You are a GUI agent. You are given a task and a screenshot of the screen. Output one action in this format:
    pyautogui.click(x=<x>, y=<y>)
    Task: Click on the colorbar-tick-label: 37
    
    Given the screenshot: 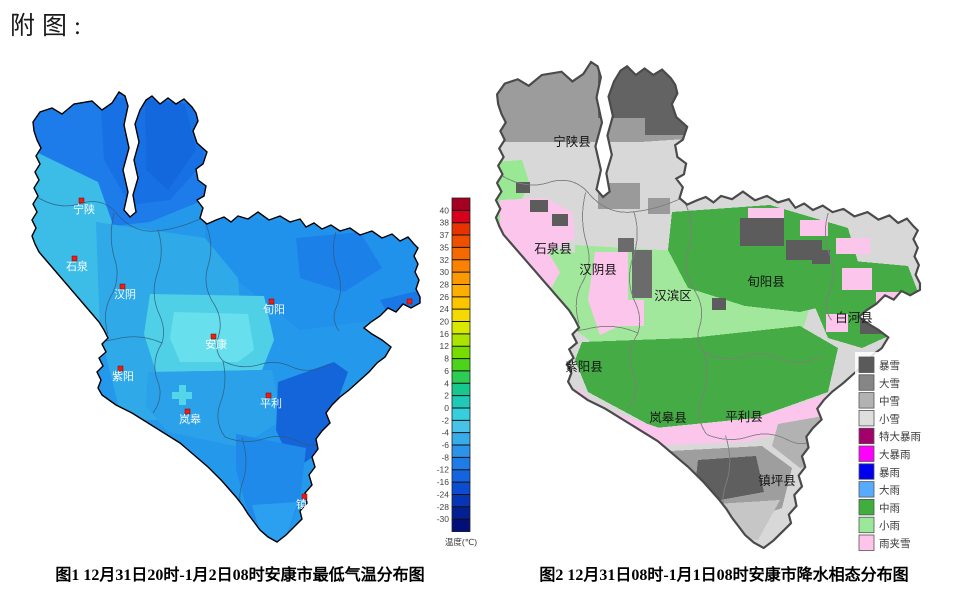 What is the action you would take?
    pyautogui.click(x=445, y=235)
    